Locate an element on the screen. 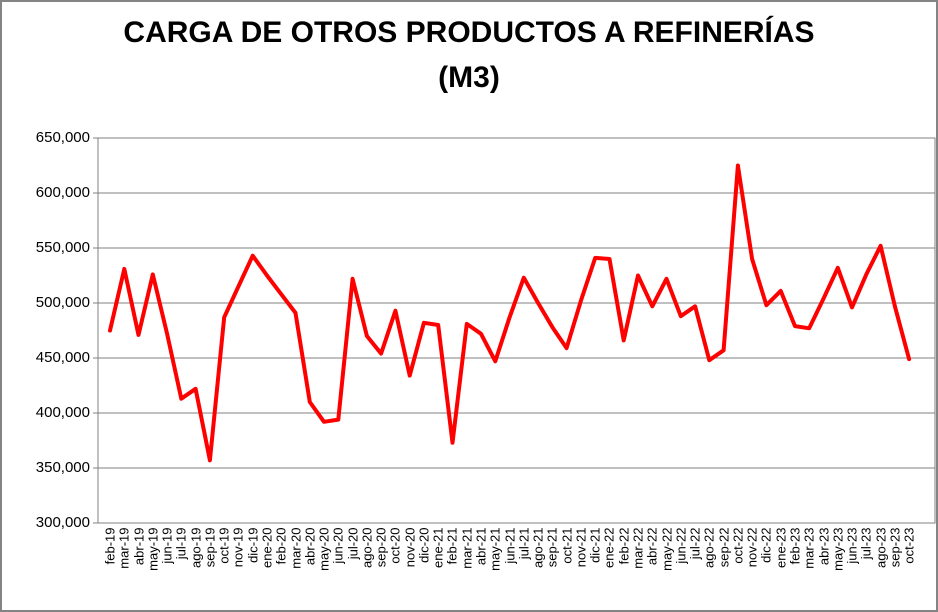 The height and width of the screenshot is (612, 938). x-axis-tick-label: ago-23 is located at coordinates (881, 547).